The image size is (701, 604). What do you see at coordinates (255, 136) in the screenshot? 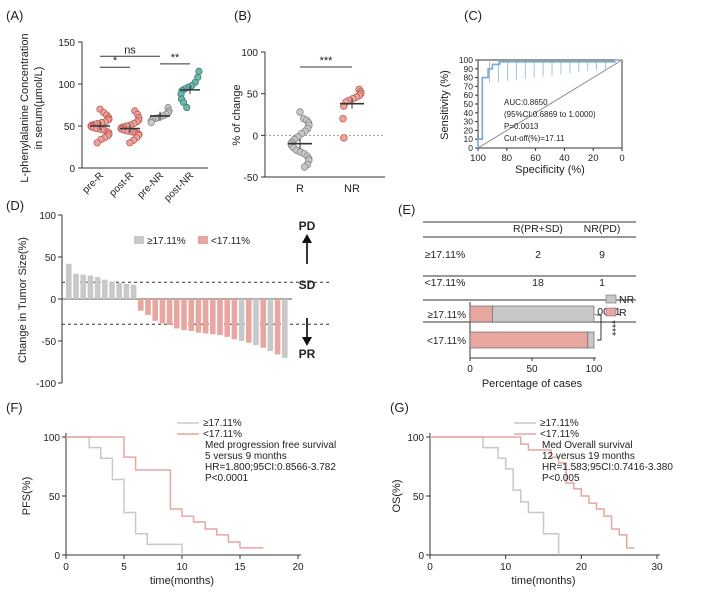
I see `panel-B-ytick-label: 0` at bounding box center [255, 136].